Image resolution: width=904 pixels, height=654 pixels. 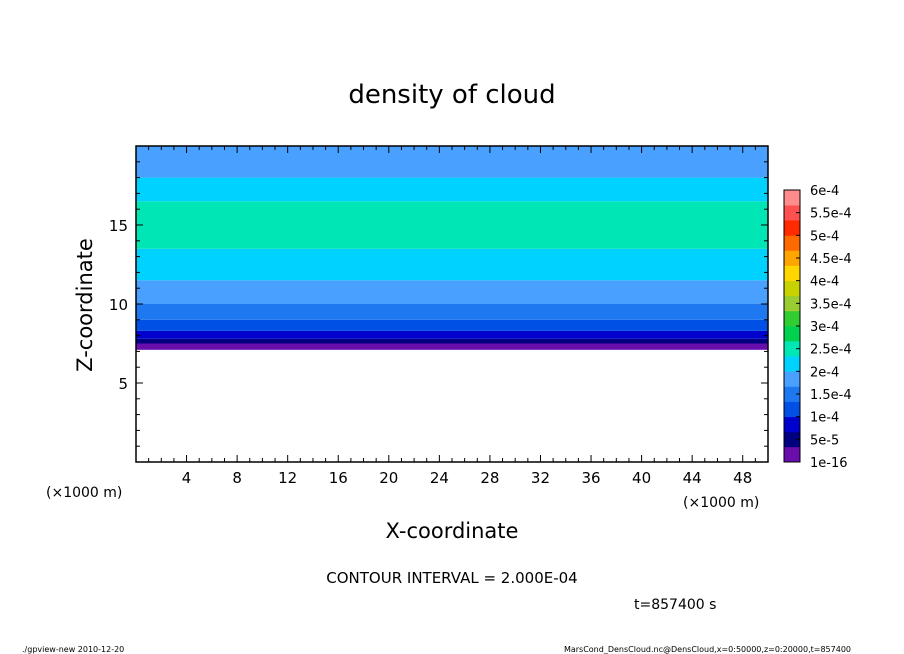 What do you see at coordinates (824, 418) in the screenshot?
I see `colorbar-label: 1e-4` at bounding box center [824, 418].